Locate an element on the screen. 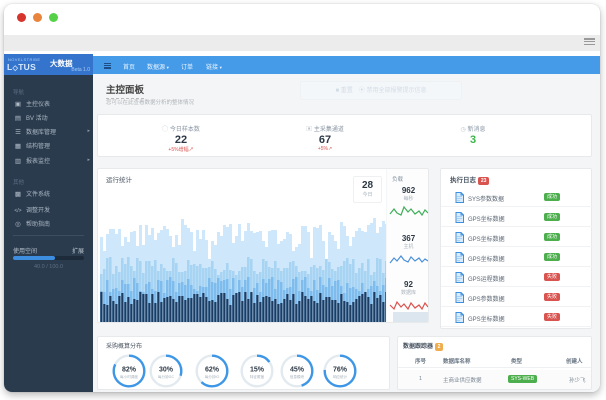  svg-text: 每分钟IO is located at coordinates (212, 376).